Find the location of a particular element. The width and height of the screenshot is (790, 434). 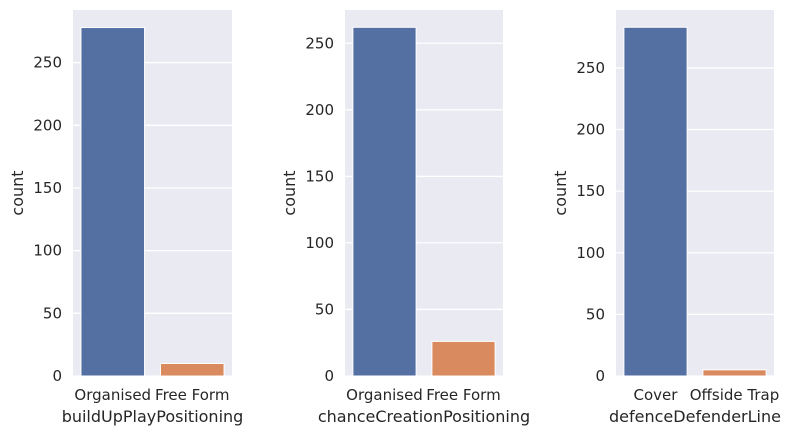

x-tick-label: Offside Trap is located at coordinates (734, 395).